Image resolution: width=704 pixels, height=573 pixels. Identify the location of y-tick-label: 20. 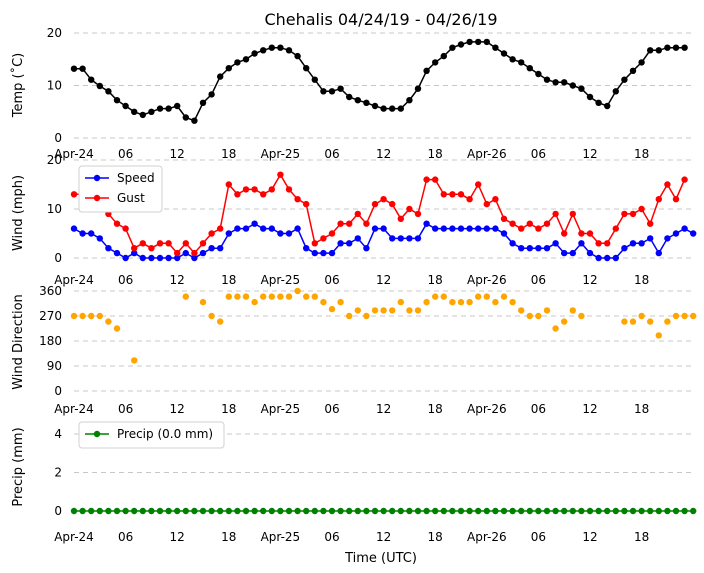
(54, 33).